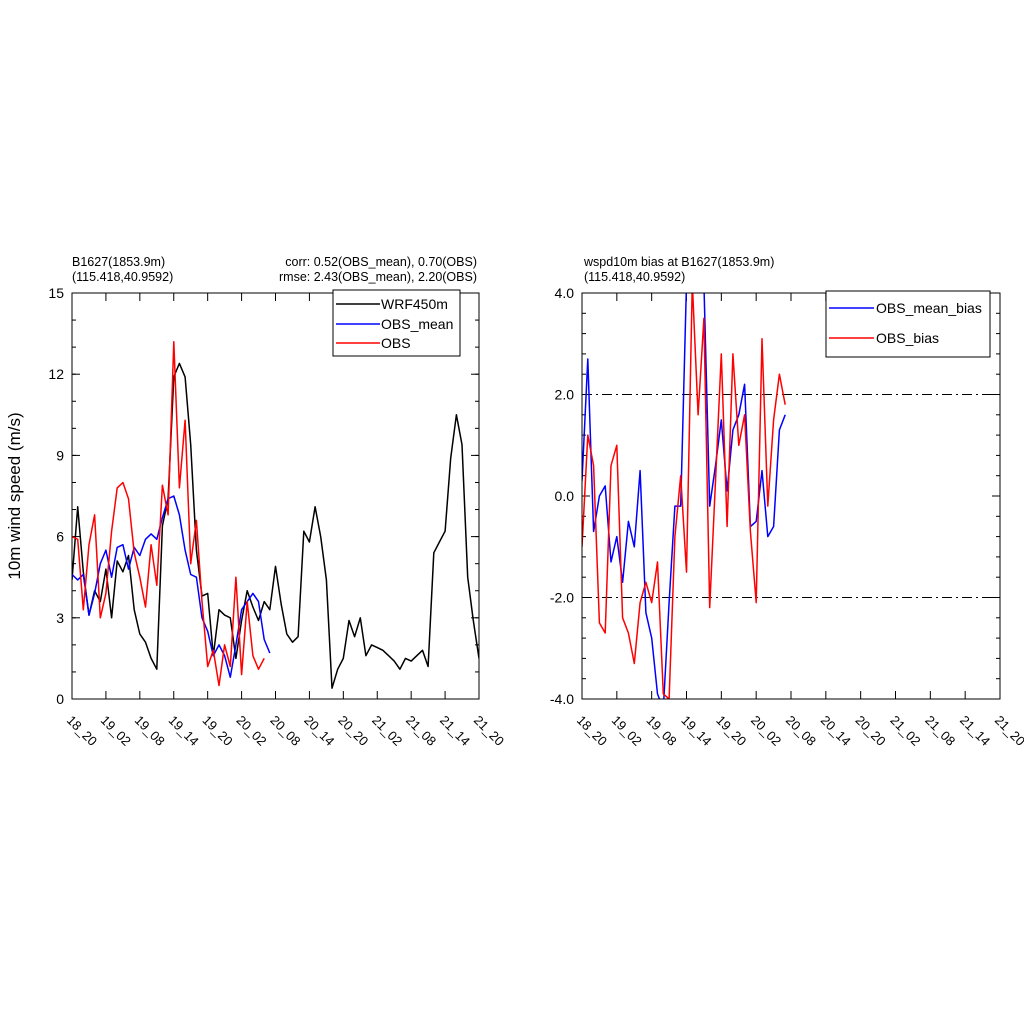 This screenshot has width=1024, height=1024. Describe the element at coordinates (562, 699) in the screenshot. I see `y-tick-label: -4.0` at that location.